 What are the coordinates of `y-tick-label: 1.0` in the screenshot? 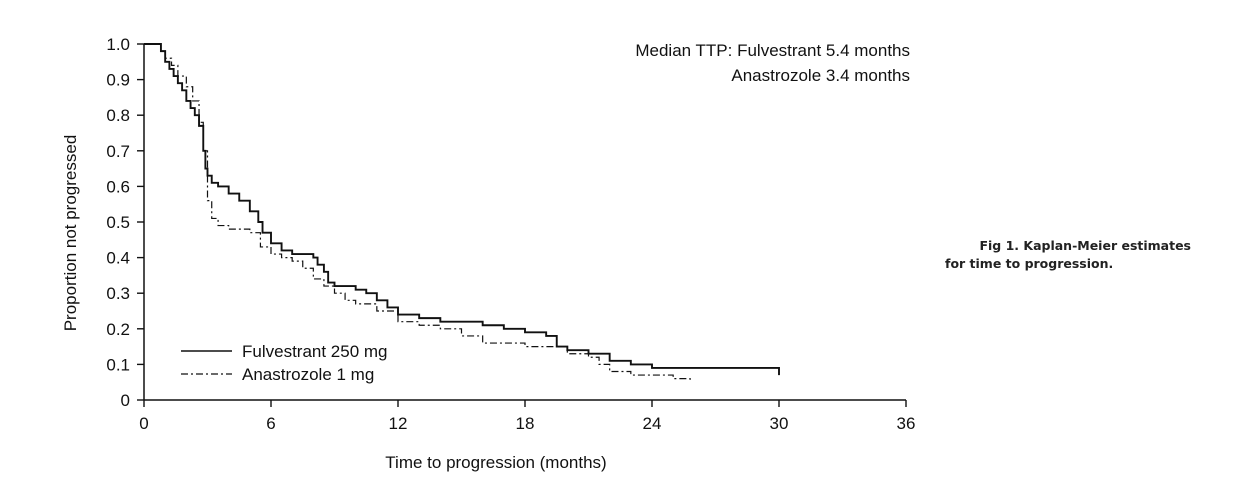 It's located at (118, 44).